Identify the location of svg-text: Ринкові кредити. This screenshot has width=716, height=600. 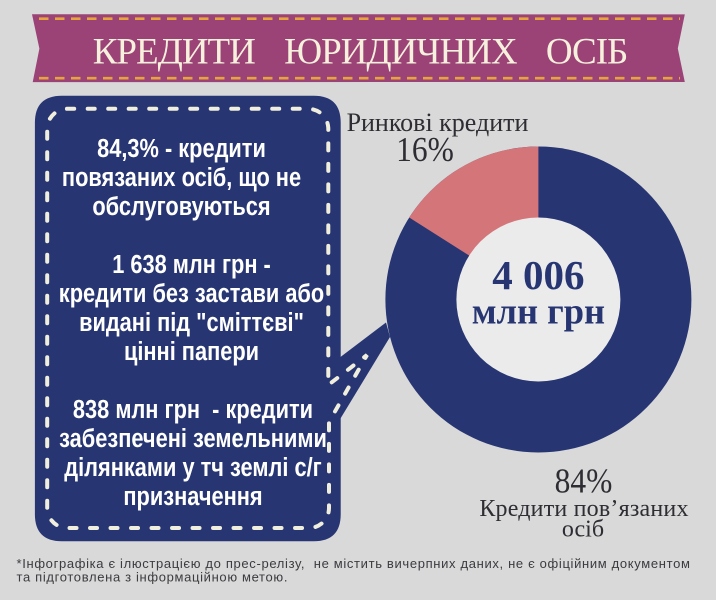
(438, 122).